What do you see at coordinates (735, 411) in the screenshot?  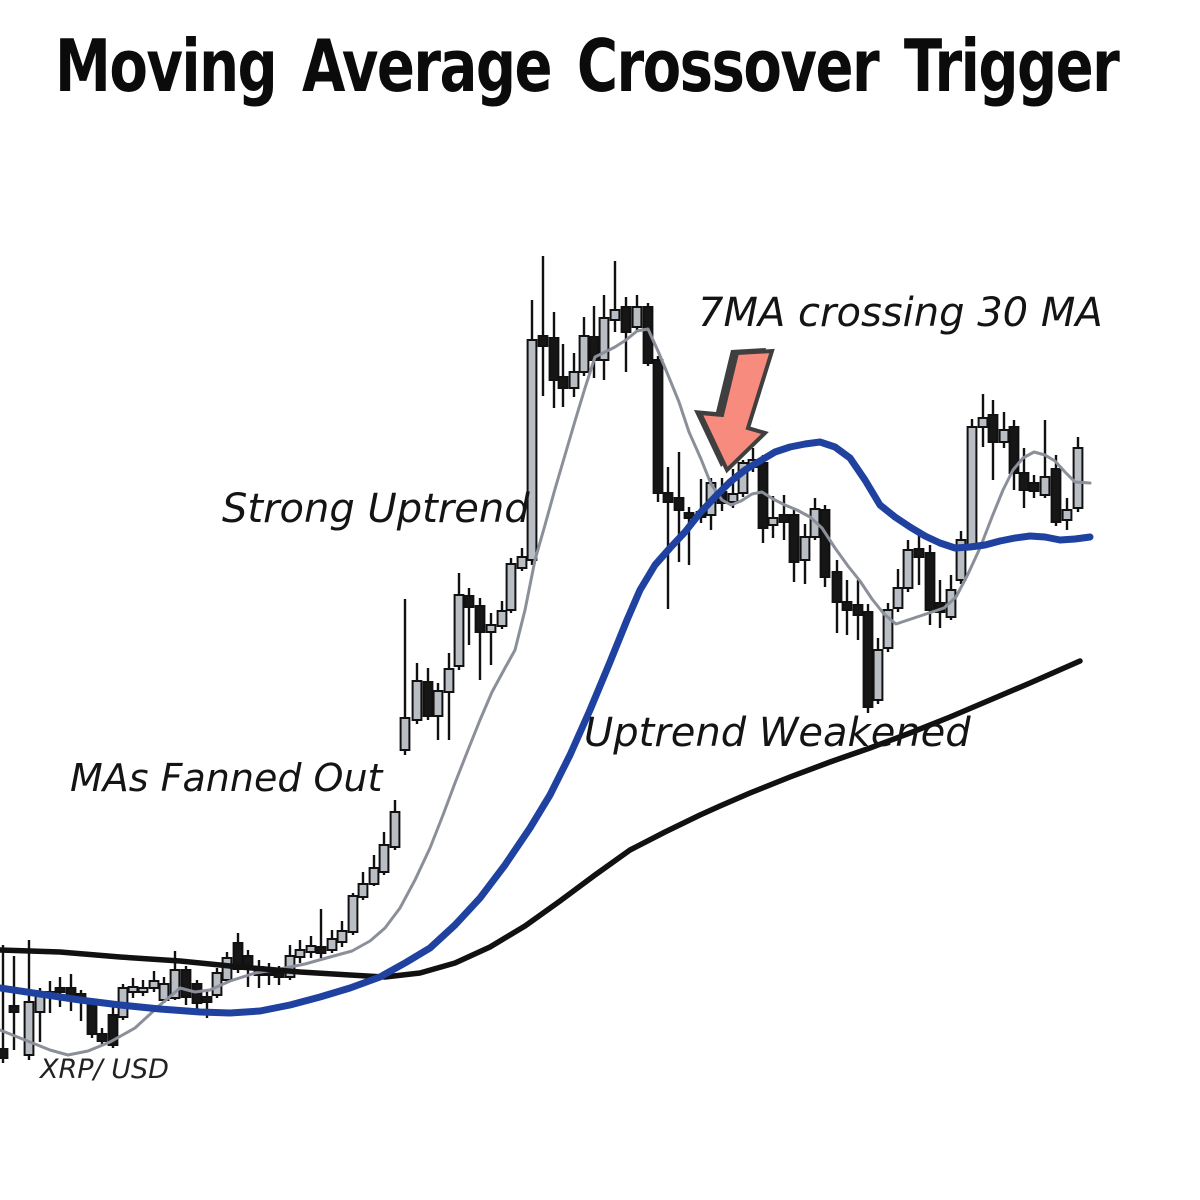 I see `crossover-arrow-icon` at bounding box center [735, 411].